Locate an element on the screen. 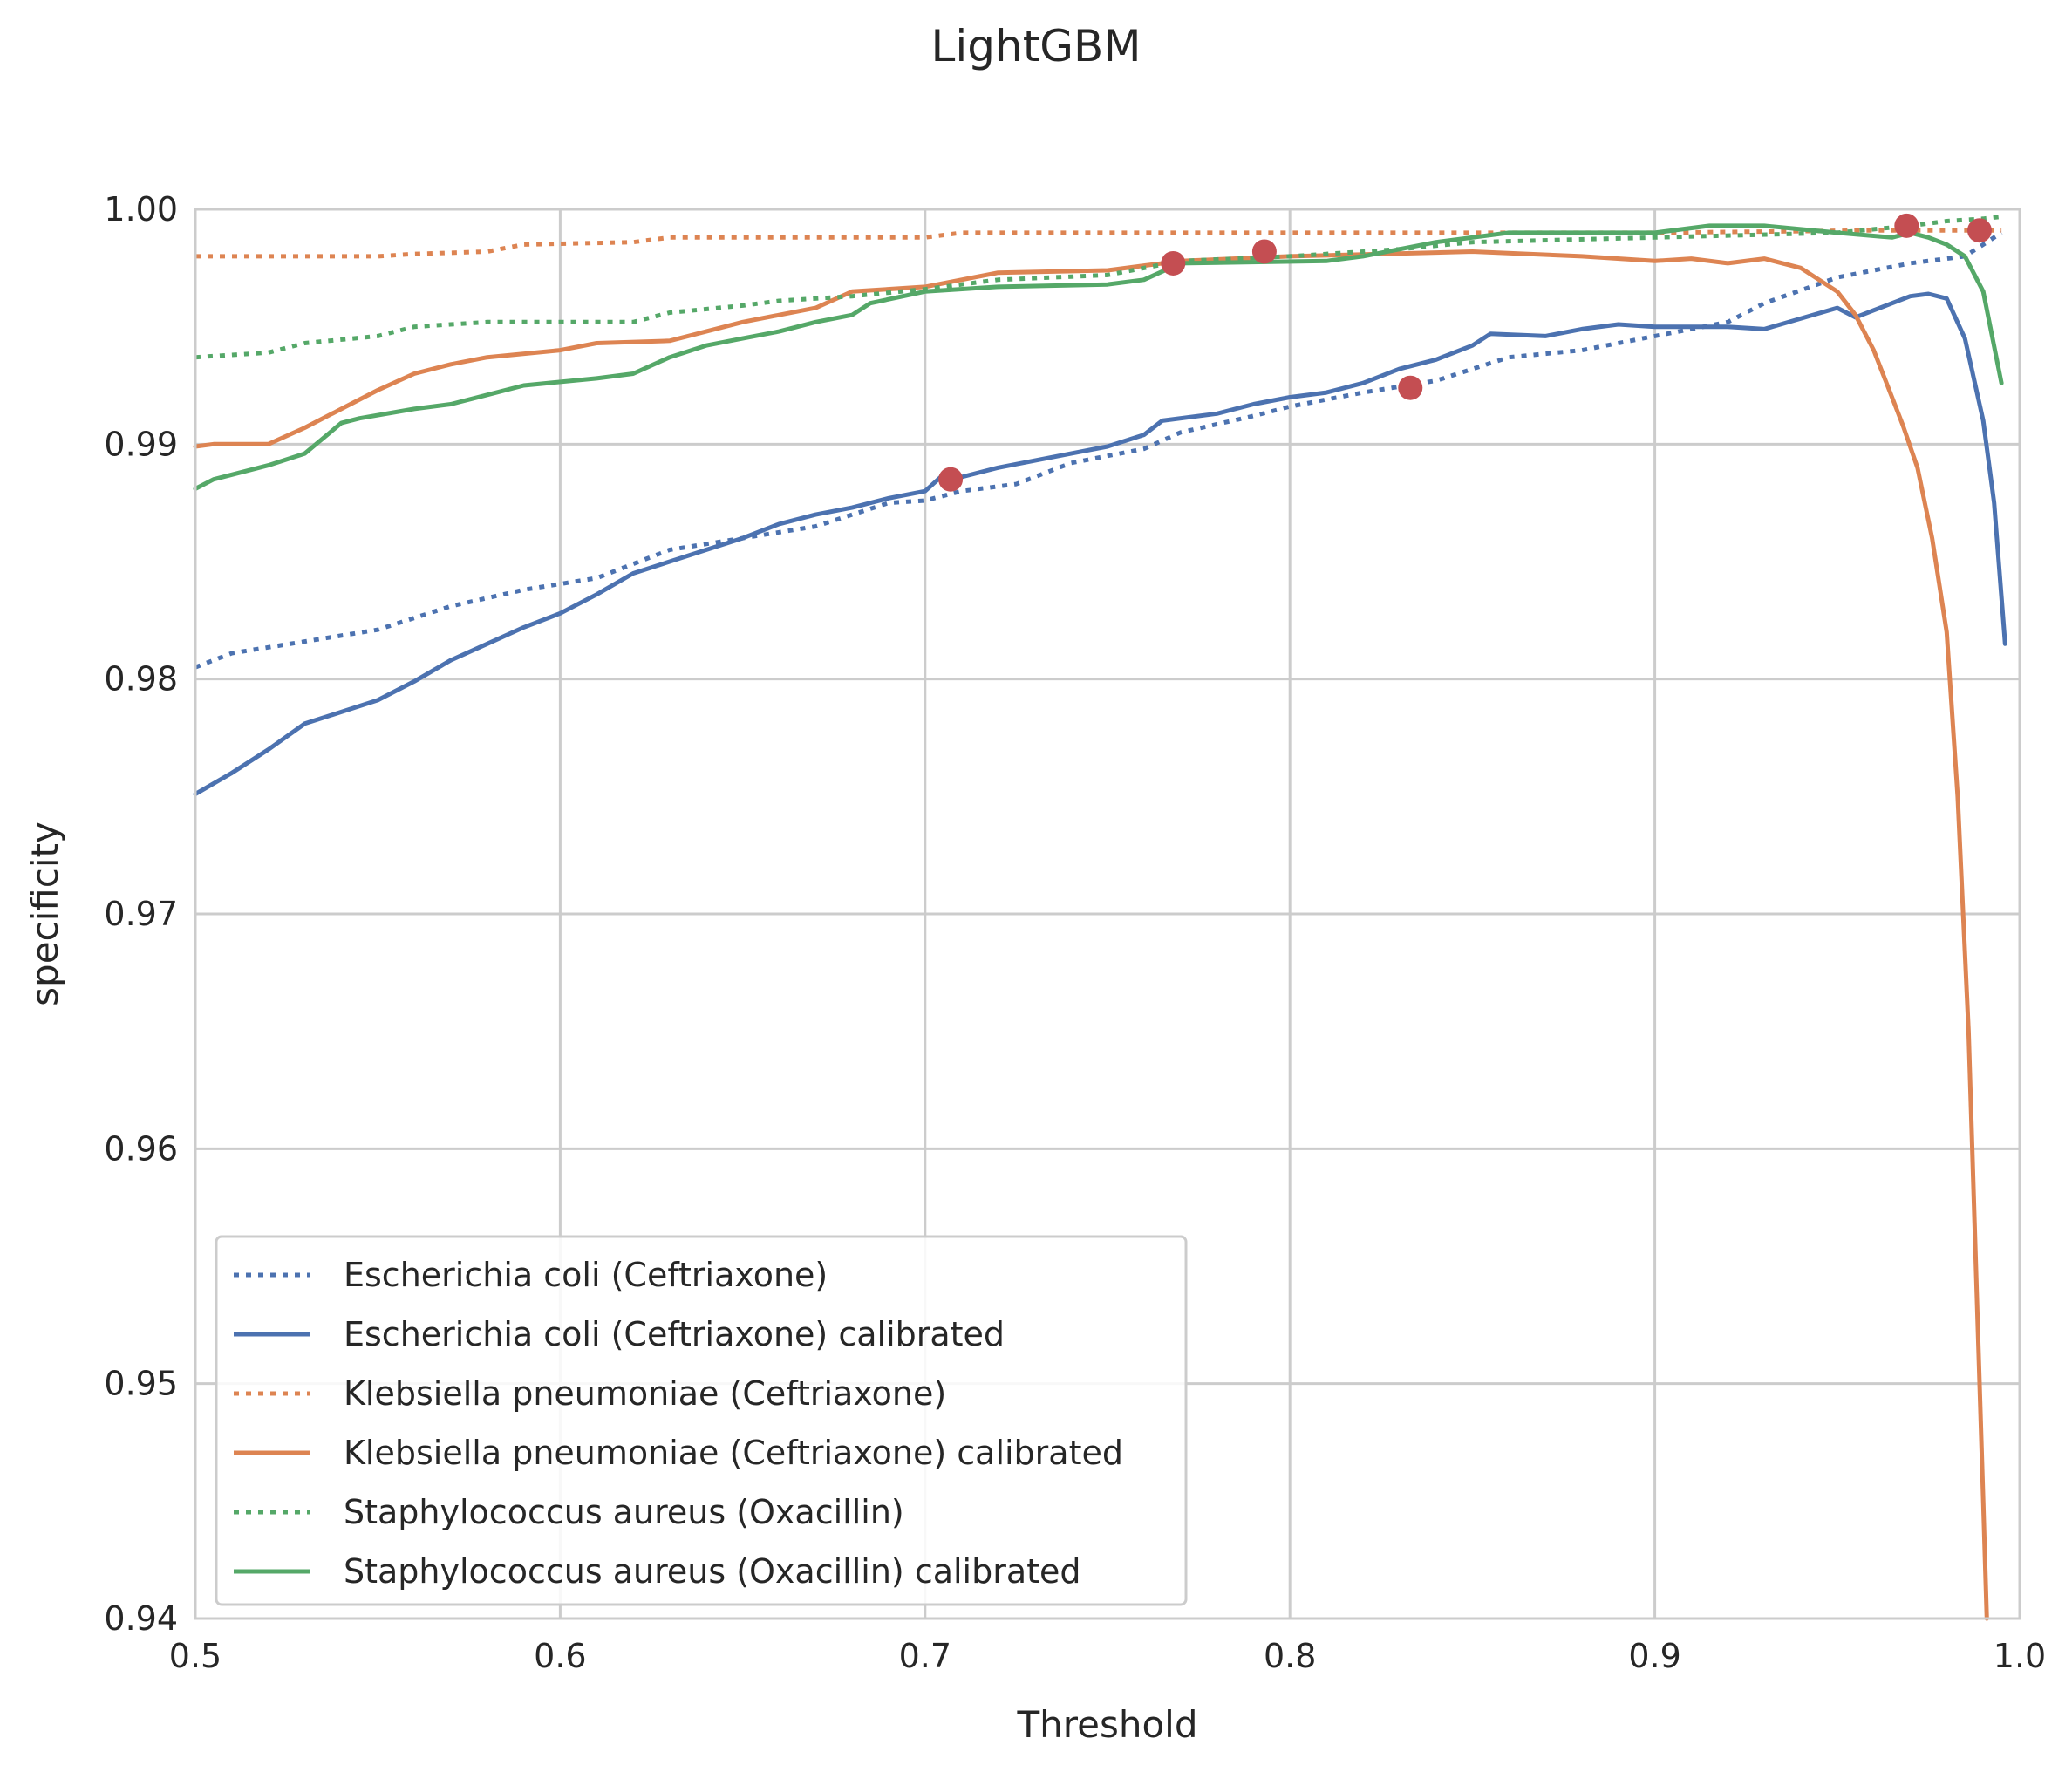  marker-layer is located at coordinates (1465, 352).